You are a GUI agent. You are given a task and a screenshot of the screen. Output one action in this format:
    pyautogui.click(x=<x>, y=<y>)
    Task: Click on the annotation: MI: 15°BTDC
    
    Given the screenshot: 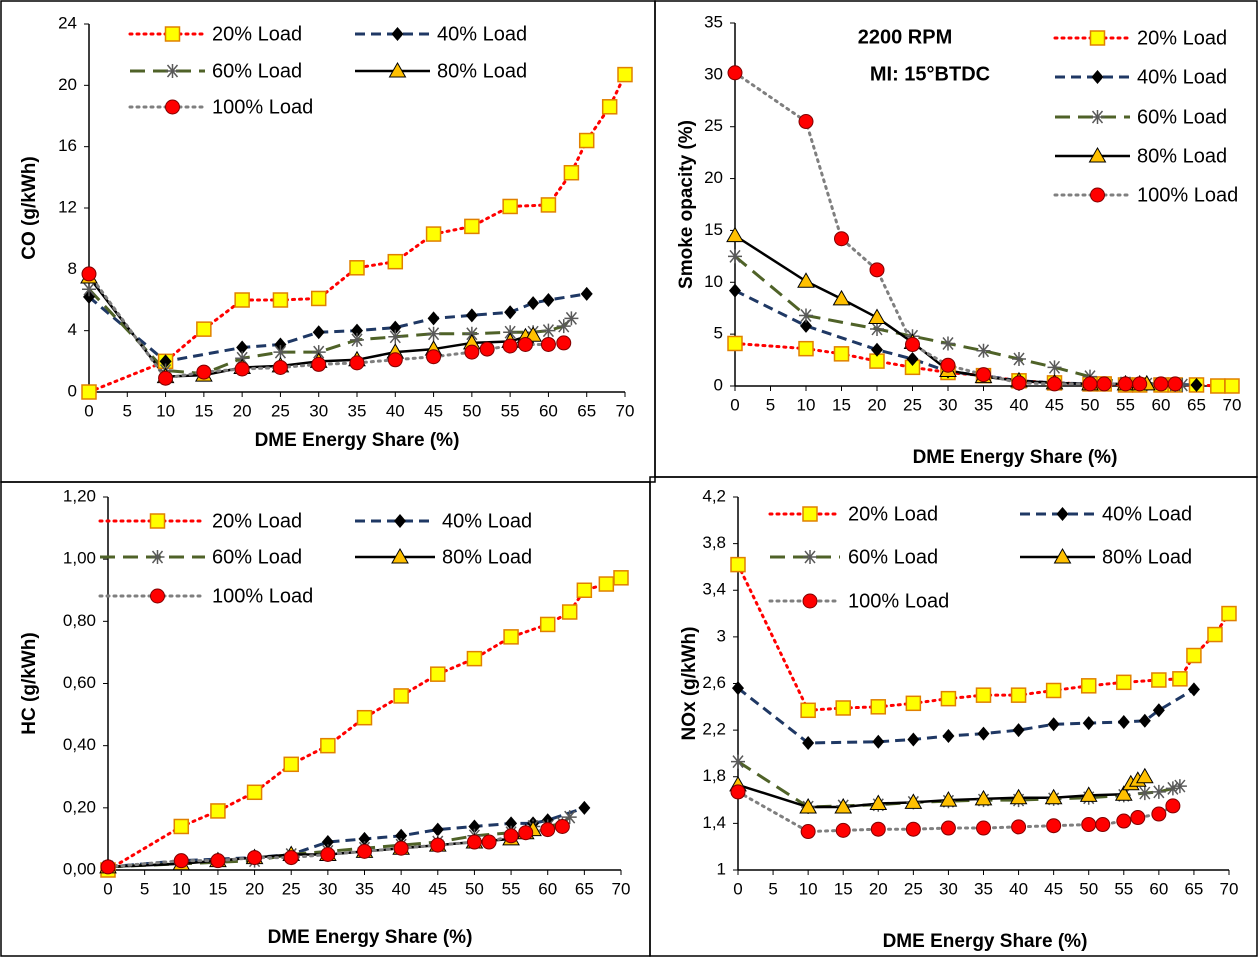 What is the action you would take?
    pyautogui.click(x=930, y=74)
    